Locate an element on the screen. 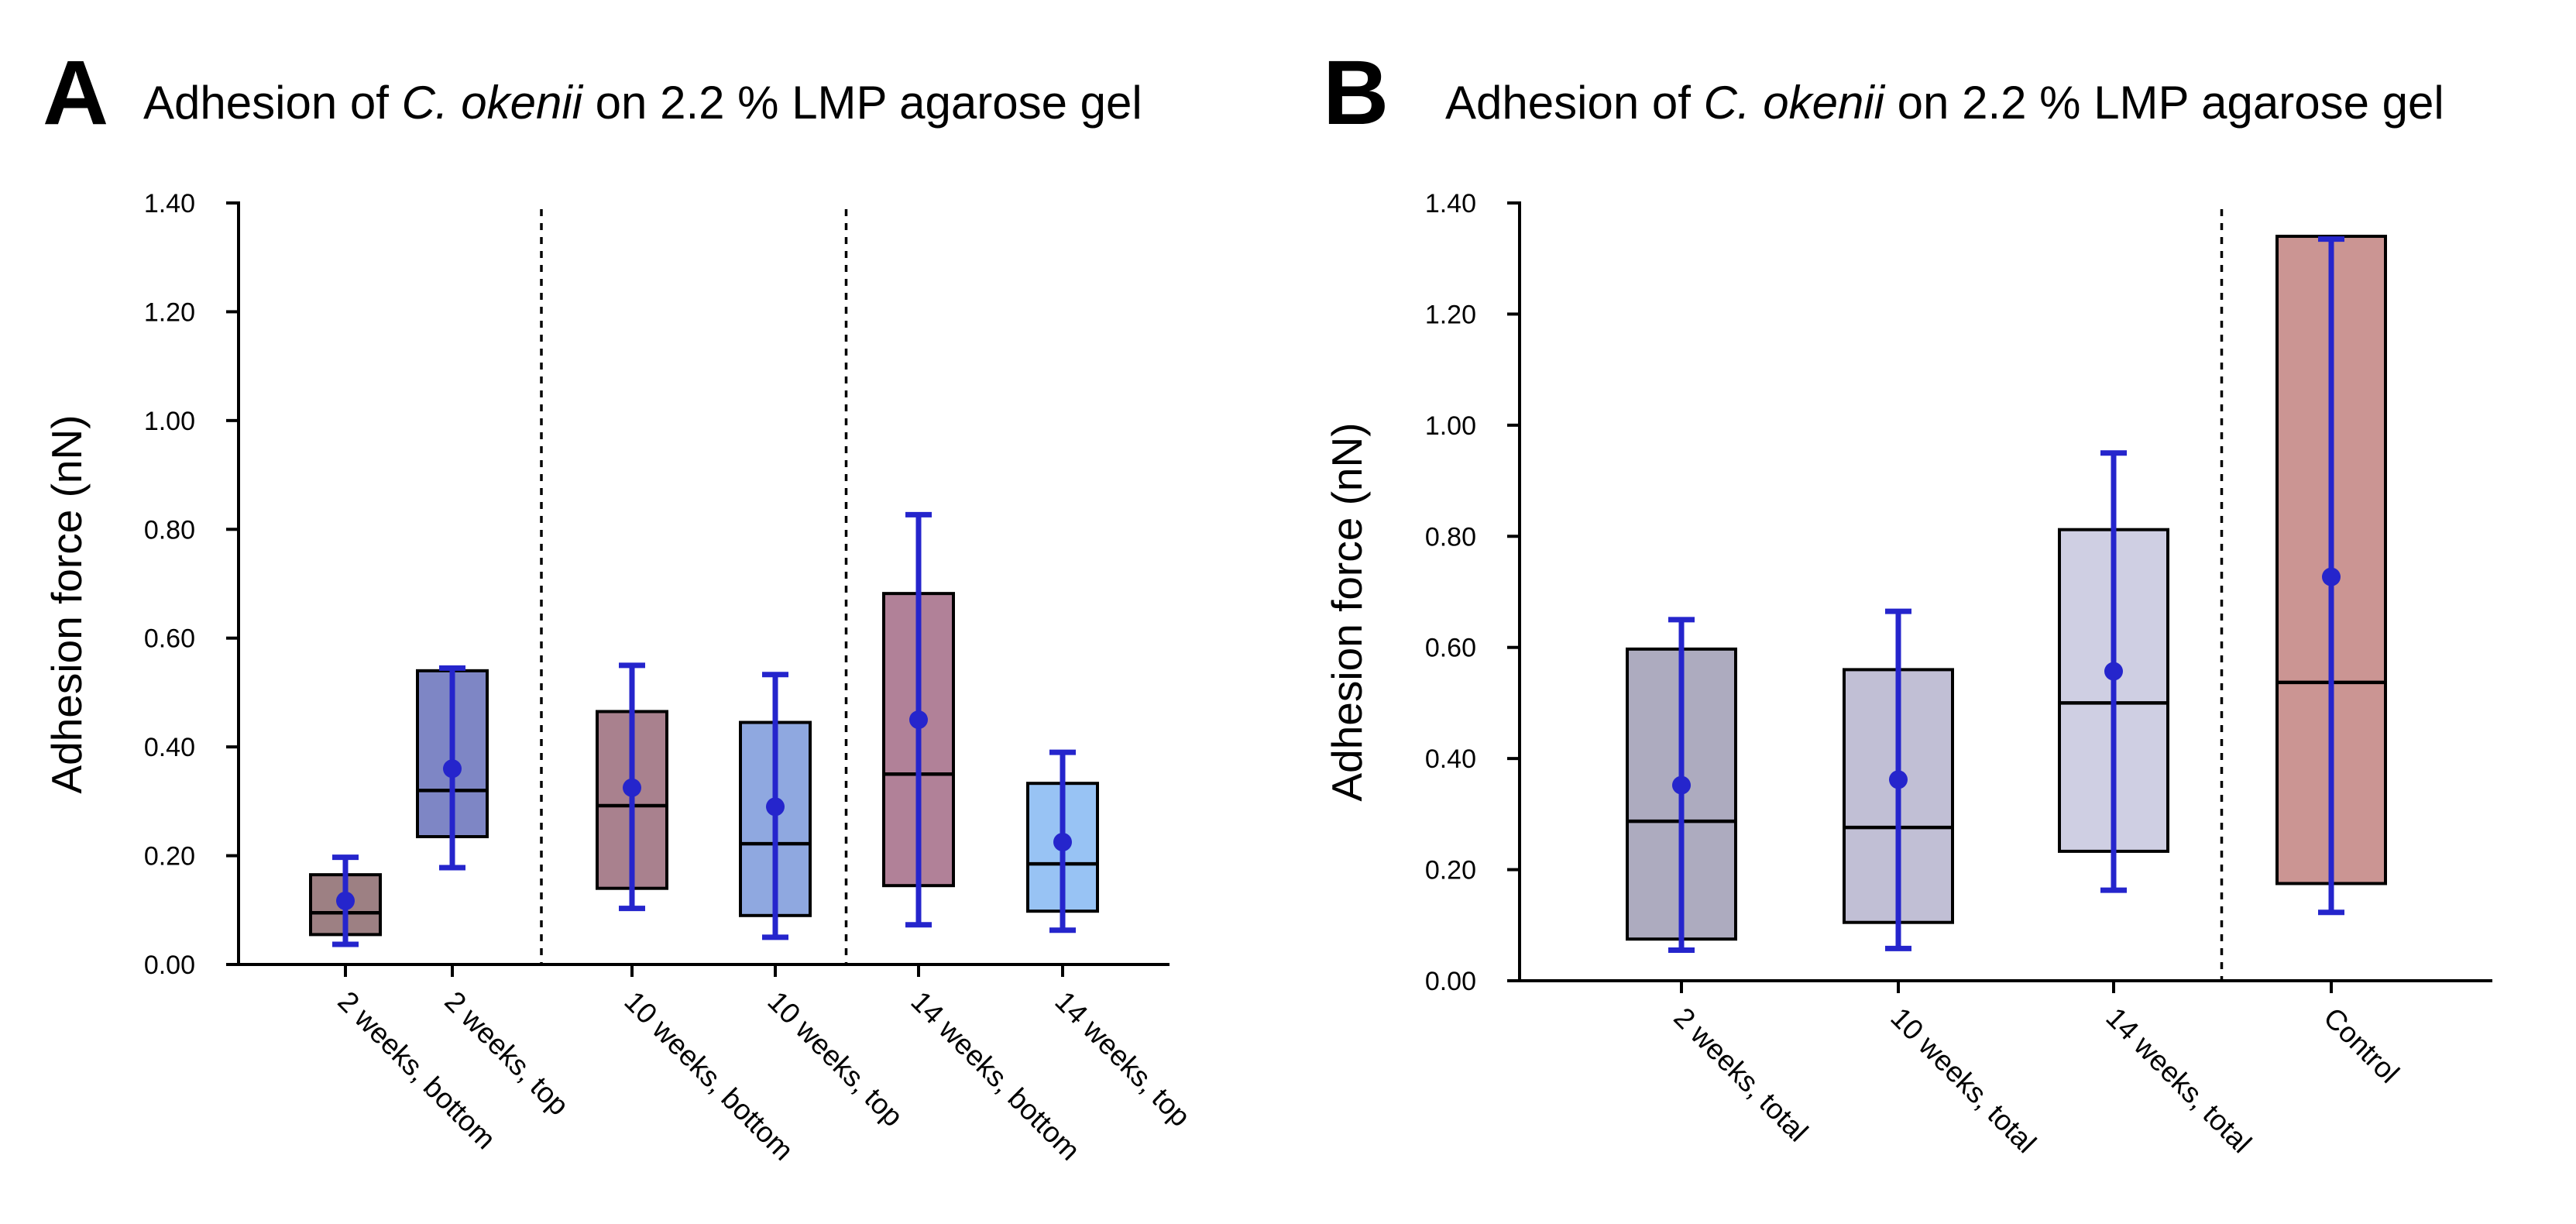 The height and width of the screenshot is (1224, 2576). panel-a-letter: A is located at coordinates (75, 93).